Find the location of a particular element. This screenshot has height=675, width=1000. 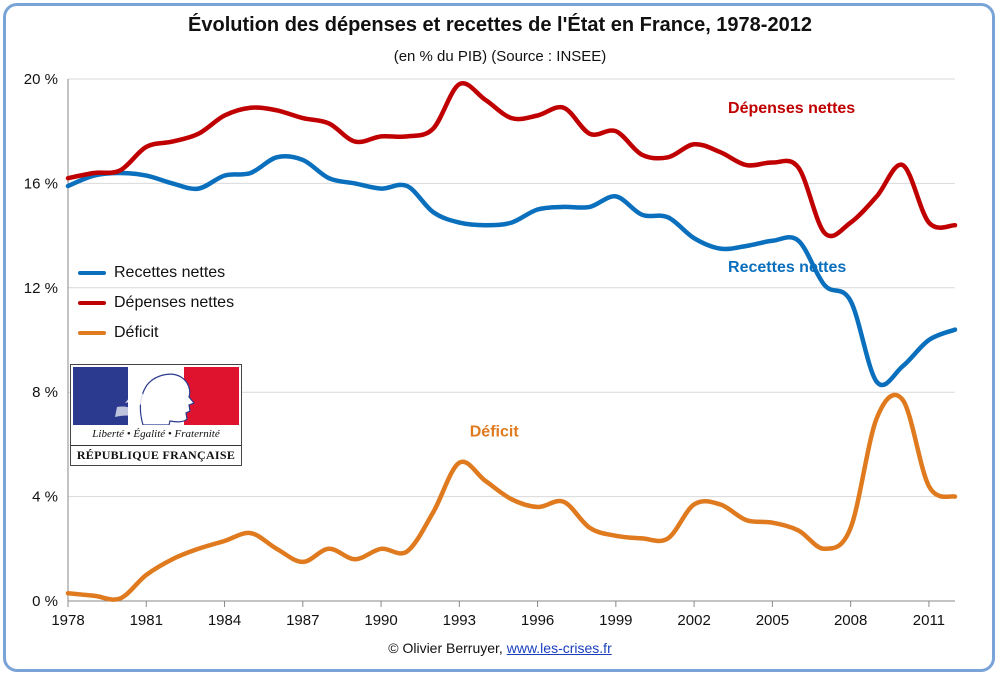

tricolor-flag-icon is located at coordinates (156, 396).